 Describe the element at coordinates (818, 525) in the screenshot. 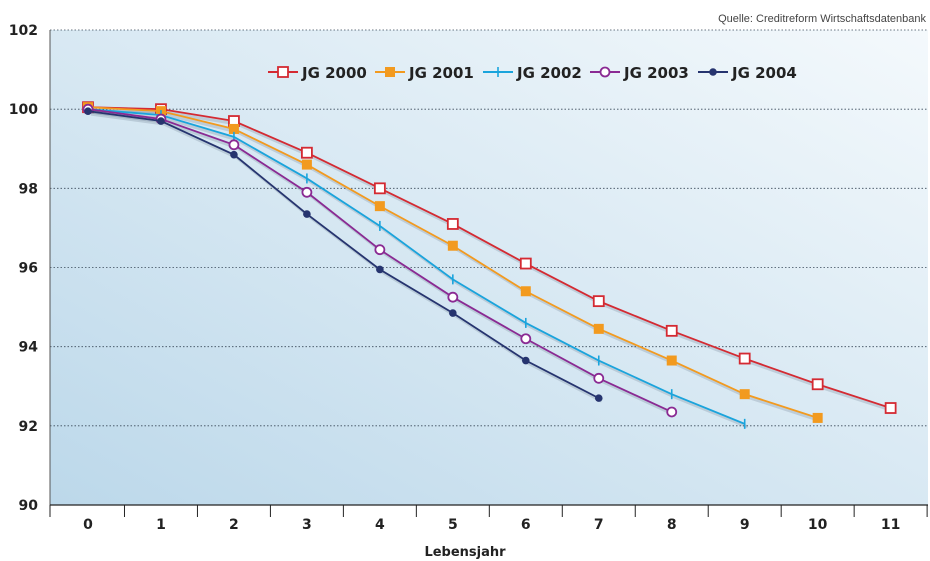

I see `x-tick-label: 10` at that location.